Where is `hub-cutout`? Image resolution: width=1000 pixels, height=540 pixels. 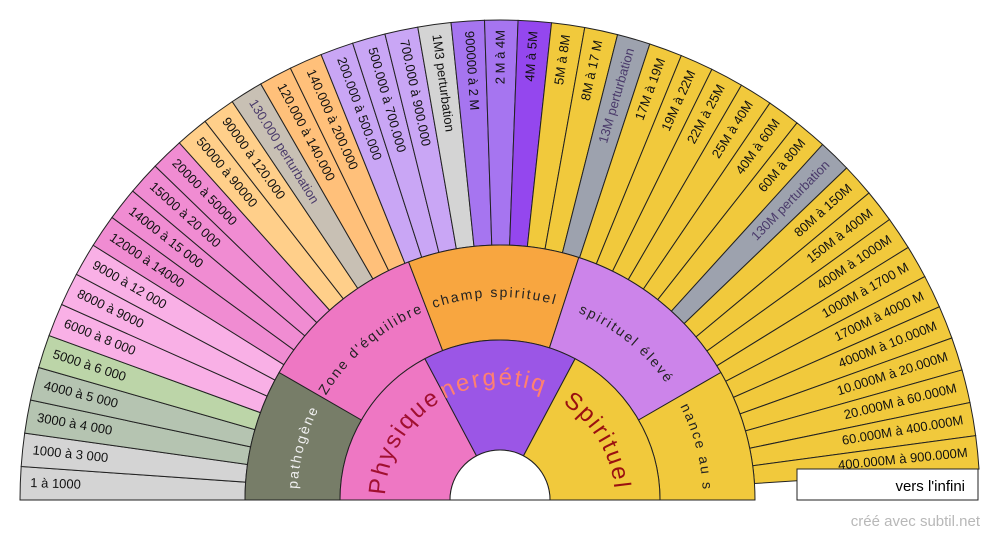
hub-cutout is located at coordinates (500, 475).